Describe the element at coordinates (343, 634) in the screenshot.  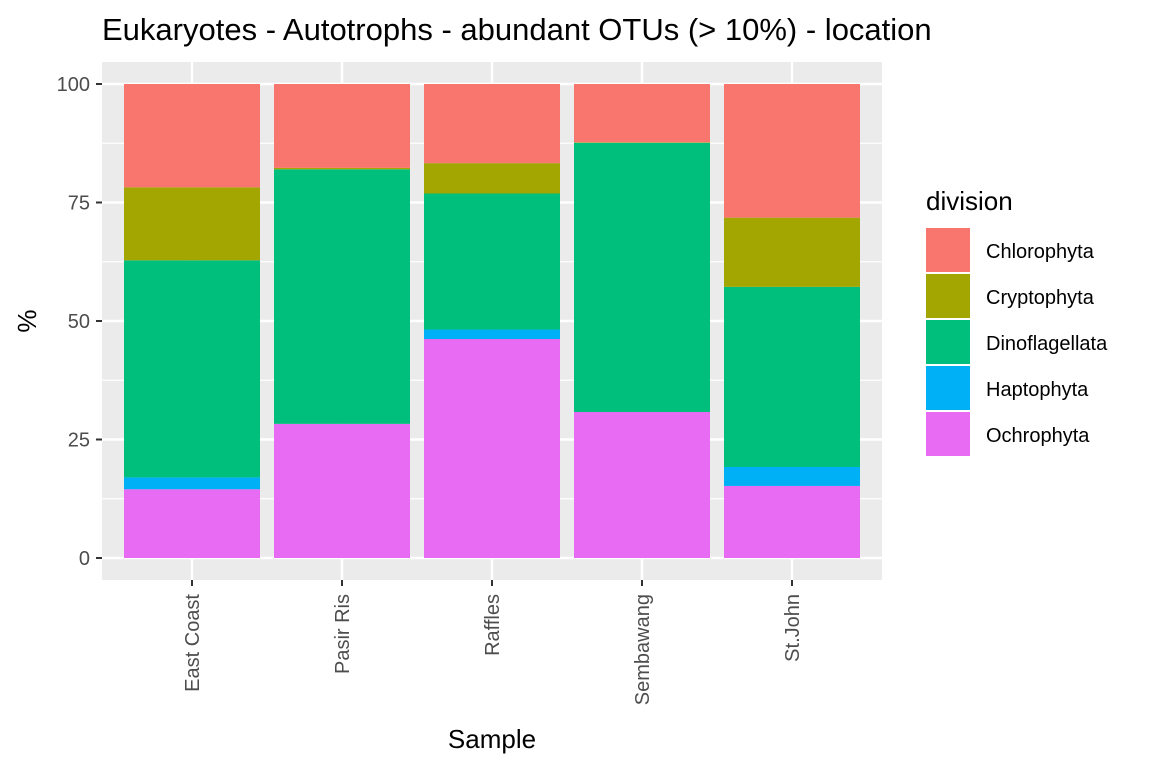
I see `x-tick-label-pasir-ris: Pasir Ris` at that location.